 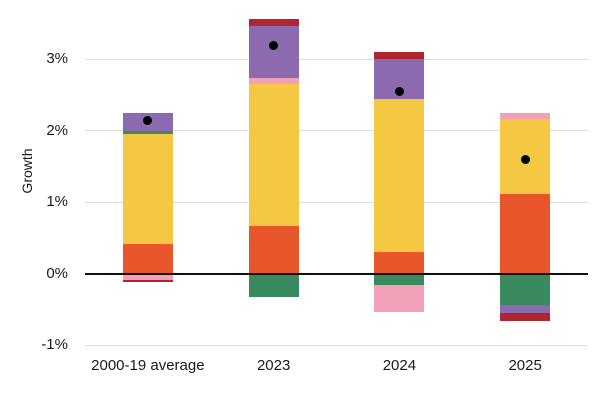 What do you see at coordinates (27, 171) in the screenshot?
I see `y-axis-title: Growth` at bounding box center [27, 171].